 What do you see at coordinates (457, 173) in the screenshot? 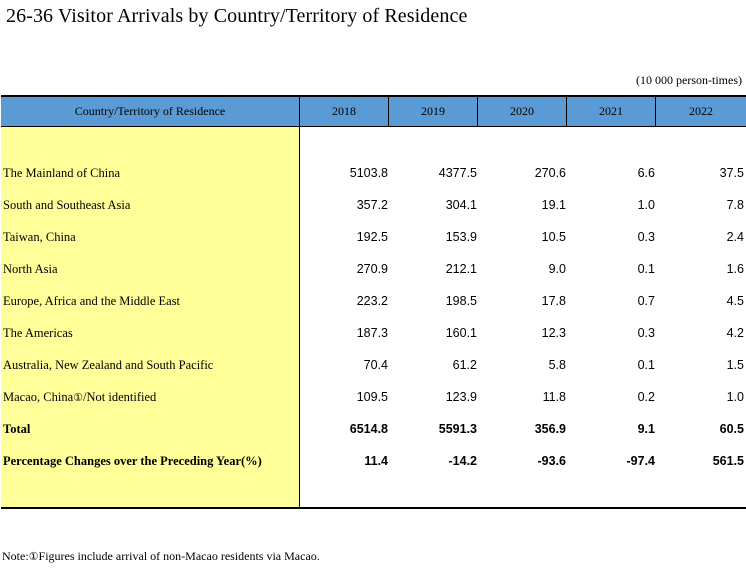
I see `cell-2019: 4377.5` at bounding box center [457, 173].